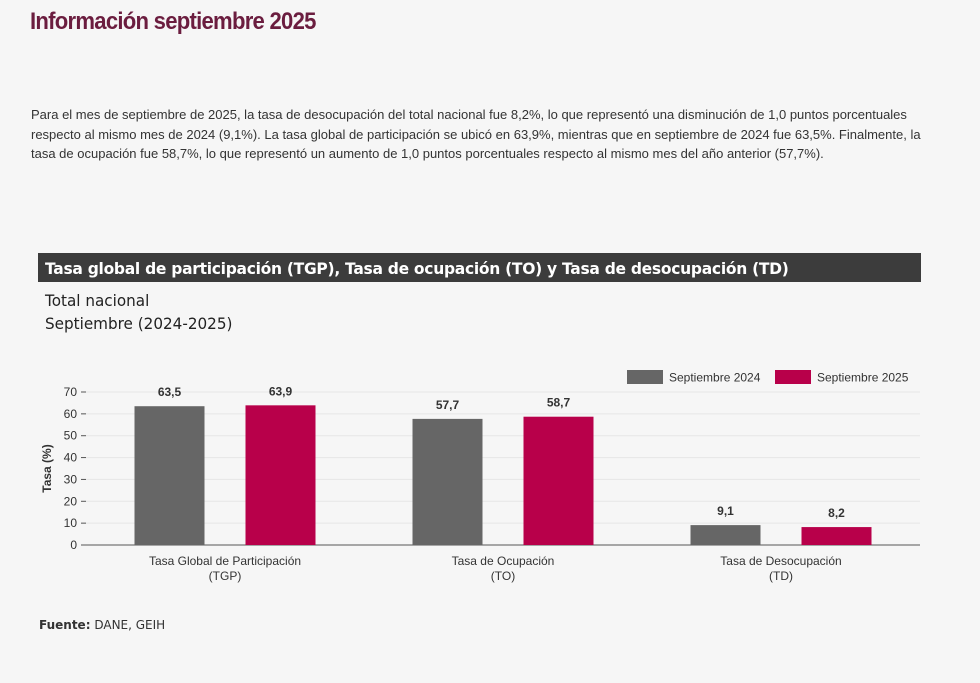 This screenshot has width=980, height=683. I want to click on chart-subtitle-period: Septiembre (2024-2025), so click(139, 323).